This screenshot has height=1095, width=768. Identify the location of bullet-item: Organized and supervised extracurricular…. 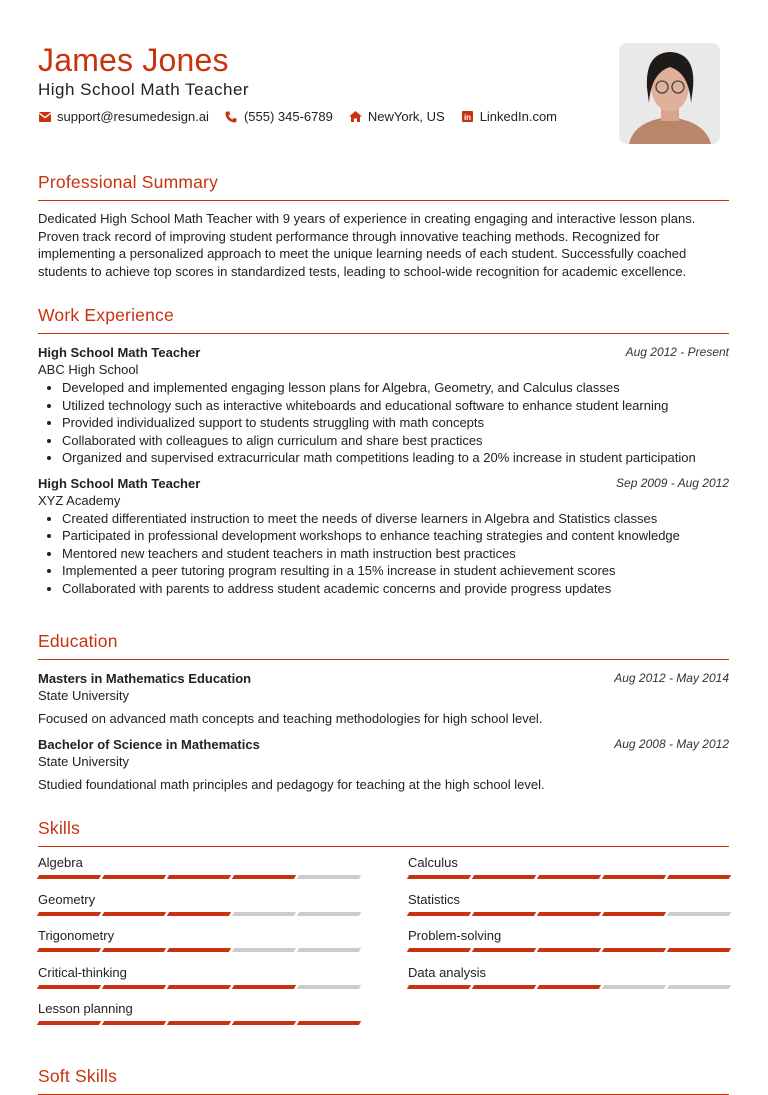
(395, 458).